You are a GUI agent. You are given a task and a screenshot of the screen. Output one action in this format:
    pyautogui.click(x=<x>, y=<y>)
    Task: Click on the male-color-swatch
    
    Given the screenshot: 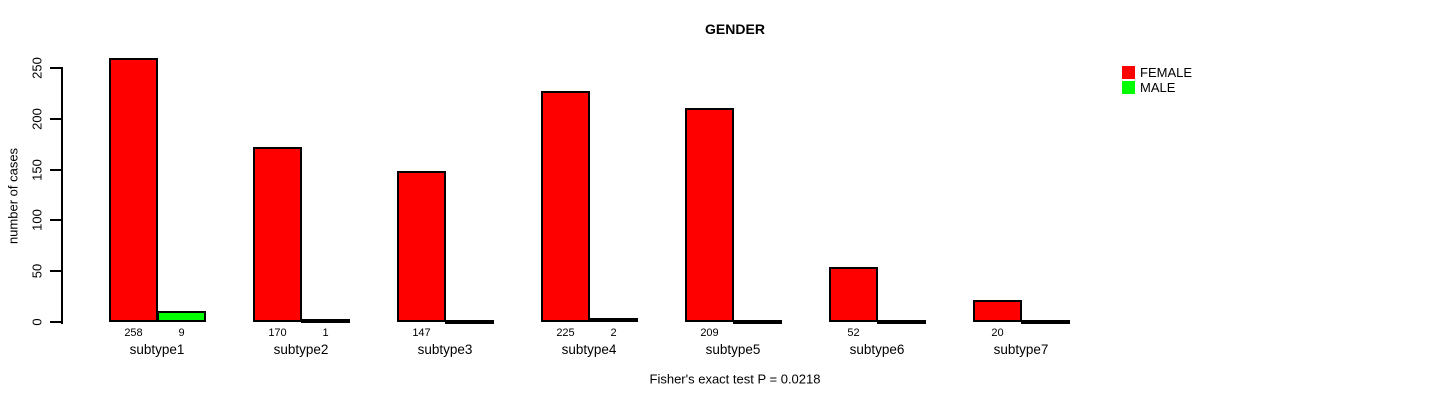 What is the action you would take?
    pyautogui.click(x=1128, y=87)
    